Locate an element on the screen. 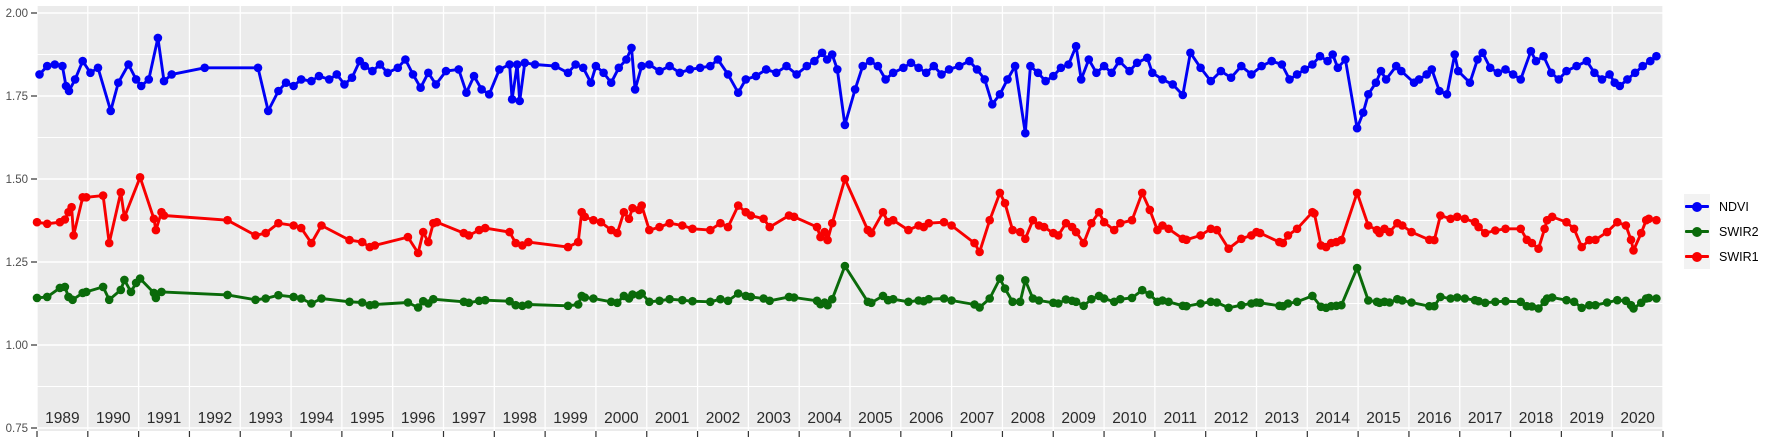  y-tick-label: 1.00 is located at coordinates (17, 346).